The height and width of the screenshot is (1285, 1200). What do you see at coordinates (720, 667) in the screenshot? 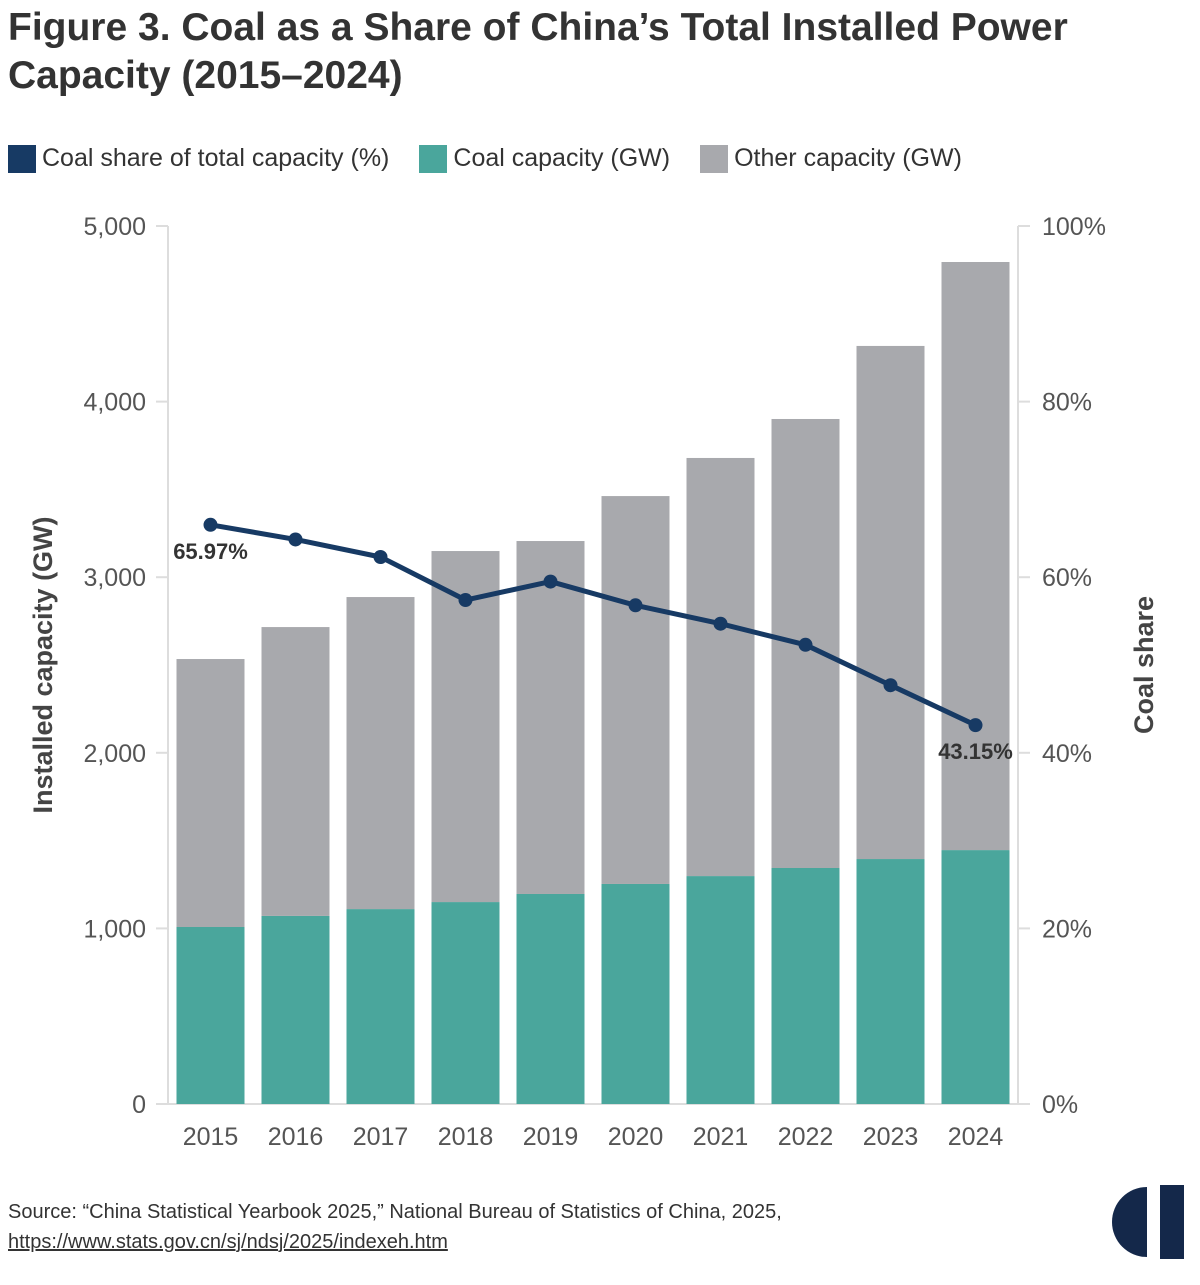
I see `bar-other-2021` at bounding box center [720, 667].